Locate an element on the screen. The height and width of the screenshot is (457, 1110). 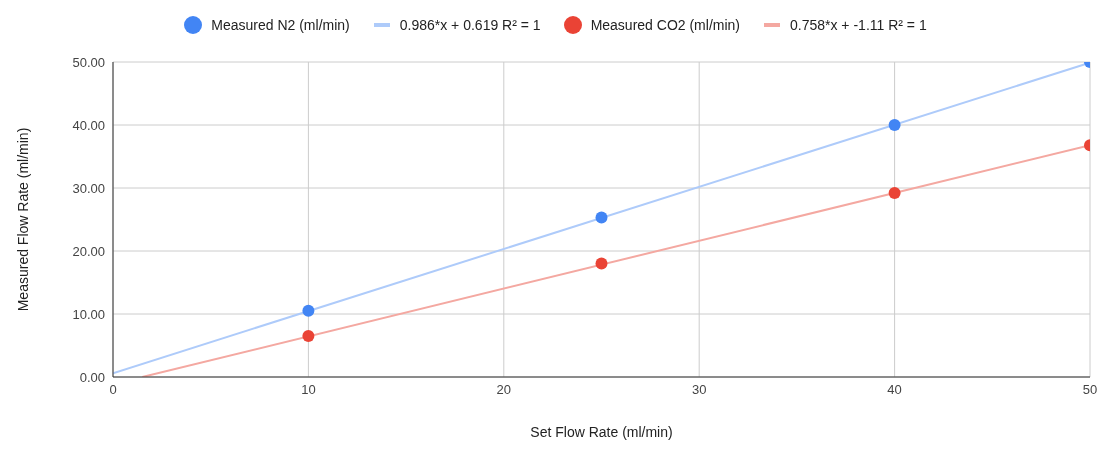
x-tick-label: 20 is located at coordinates (504, 390).